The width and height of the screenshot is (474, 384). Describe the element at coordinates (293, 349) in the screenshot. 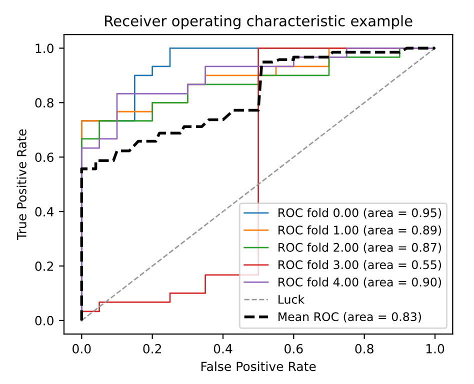

I see `x-tick-label: 0.6` at that location.